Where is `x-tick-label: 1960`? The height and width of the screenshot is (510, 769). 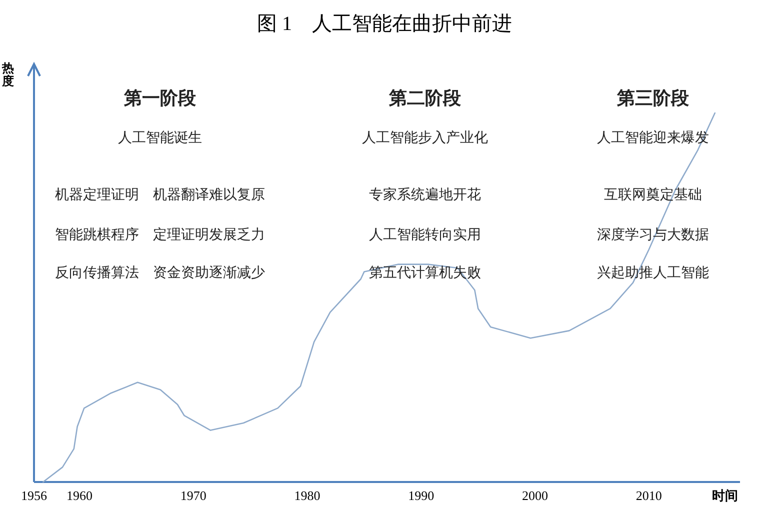 x-tick-label: 1960 is located at coordinates (79, 495).